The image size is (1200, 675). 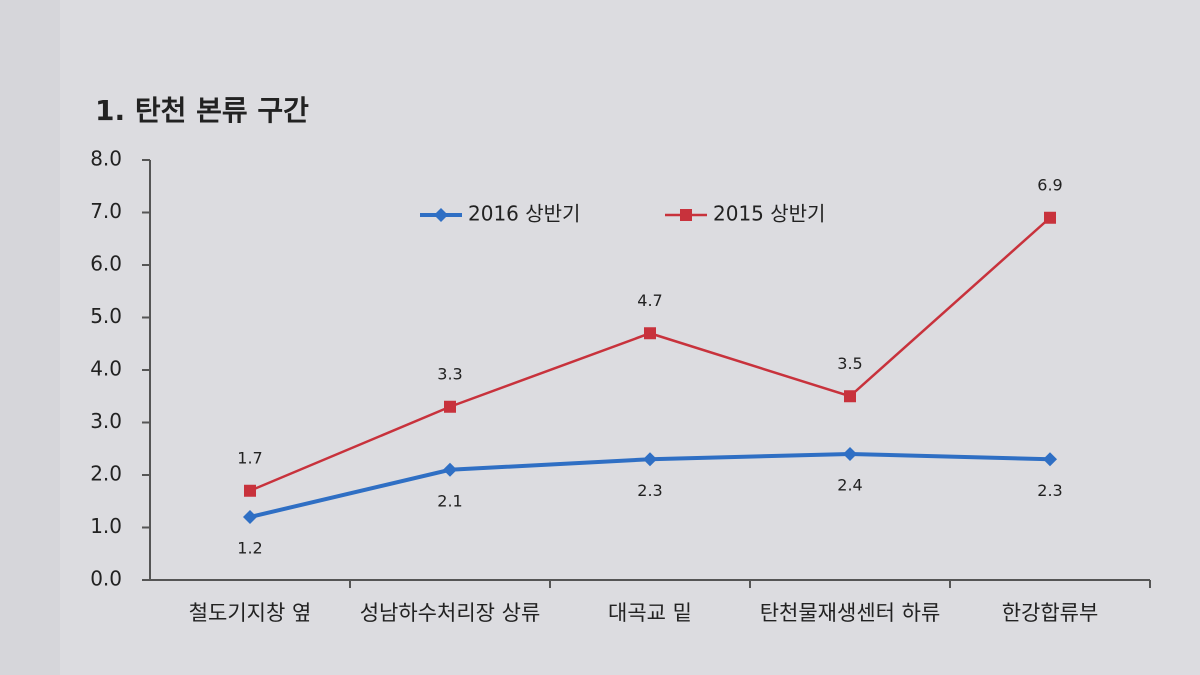 What do you see at coordinates (250, 613) in the screenshot?
I see `x-tick-label: 철도기지창 옆` at bounding box center [250, 613].